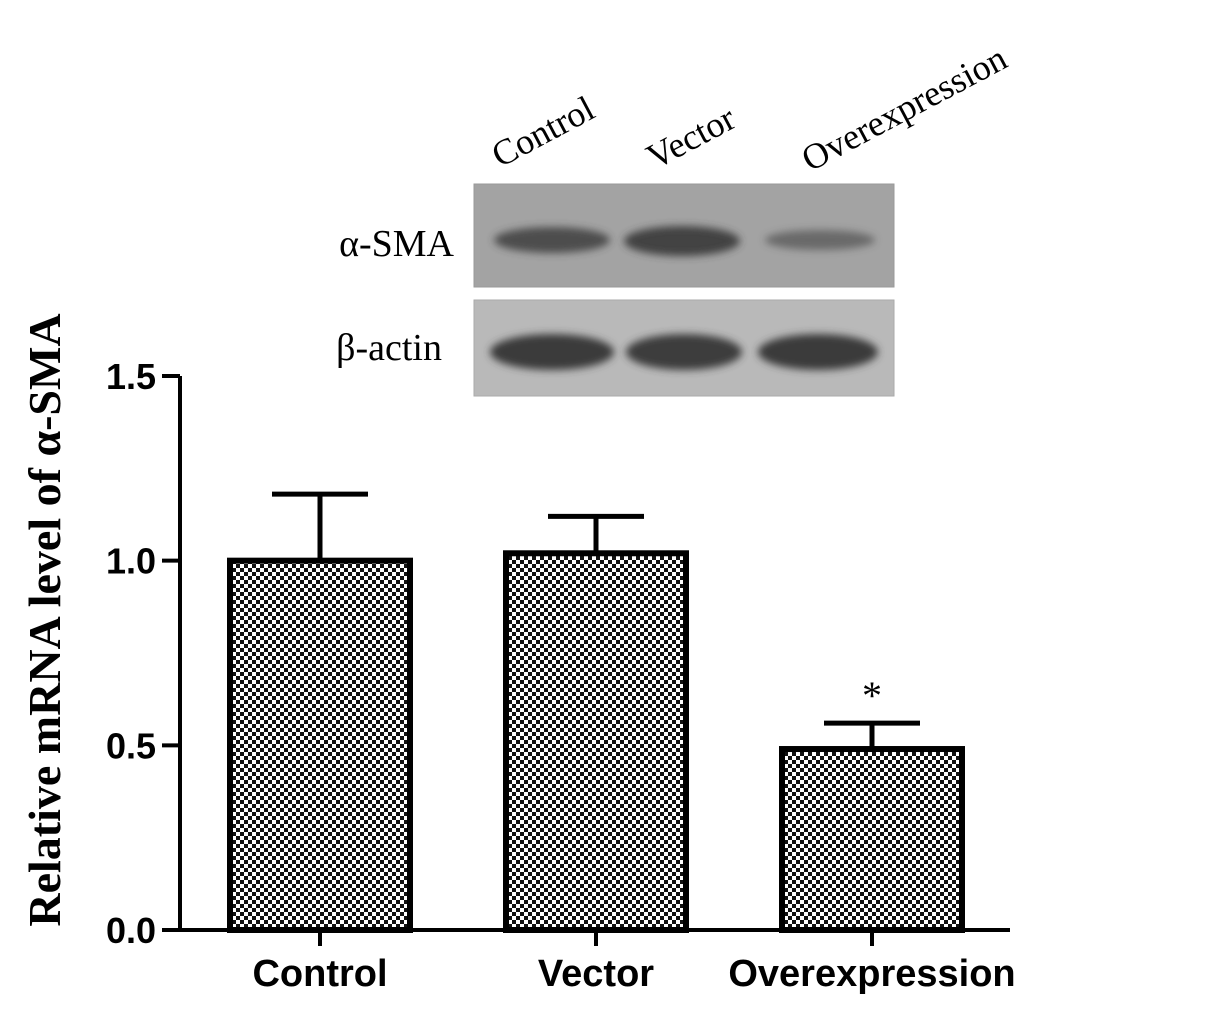 The height and width of the screenshot is (1024, 1205). I want to click on y-tick-label: 1.0, so click(131, 561).